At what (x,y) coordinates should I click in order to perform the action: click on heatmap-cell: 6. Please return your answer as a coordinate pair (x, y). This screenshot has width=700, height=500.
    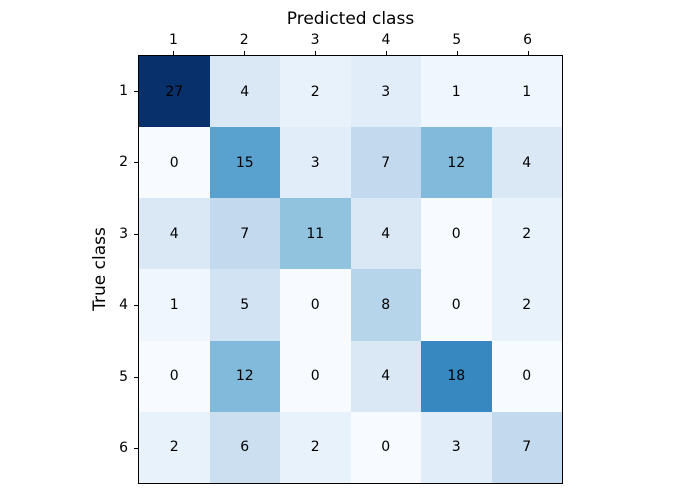
    Looking at the image, I should click on (244, 447).